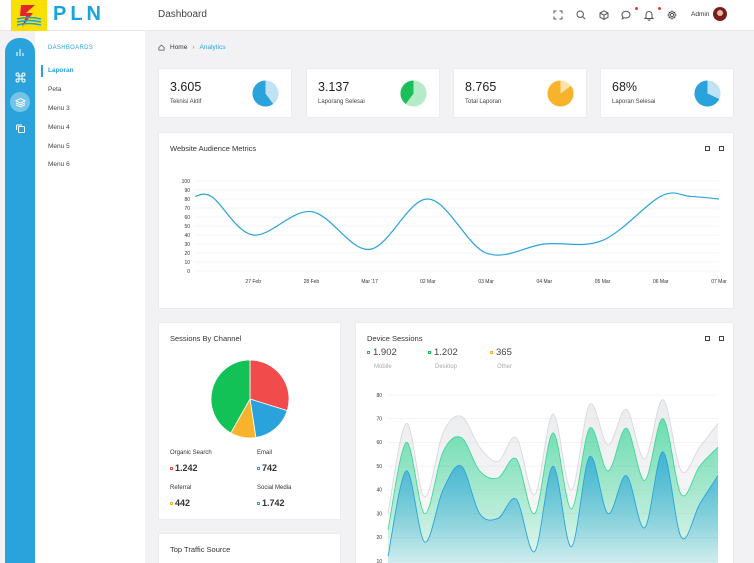 The height and width of the screenshot is (563, 754). Describe the element at coordinates (581, 15) in the screenshot. I see `search-icon` at that location.